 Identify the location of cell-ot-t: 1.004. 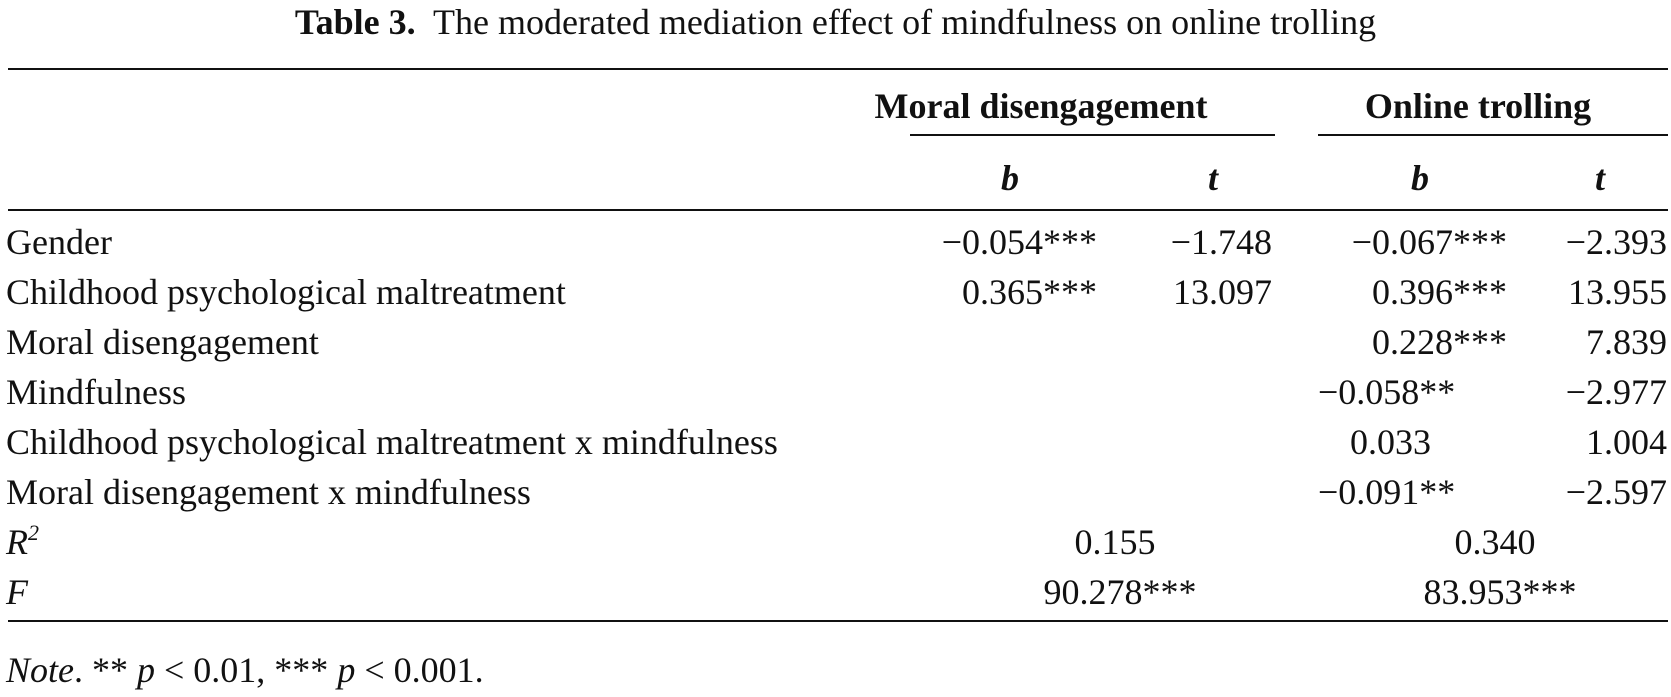
(1626, 442).